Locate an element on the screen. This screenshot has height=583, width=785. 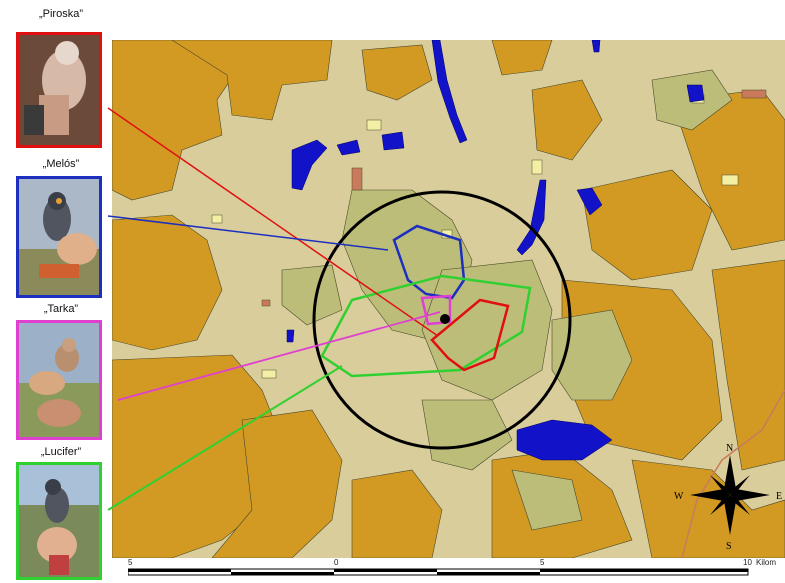
bird-photo-melos is located at coordinates (59, 237).